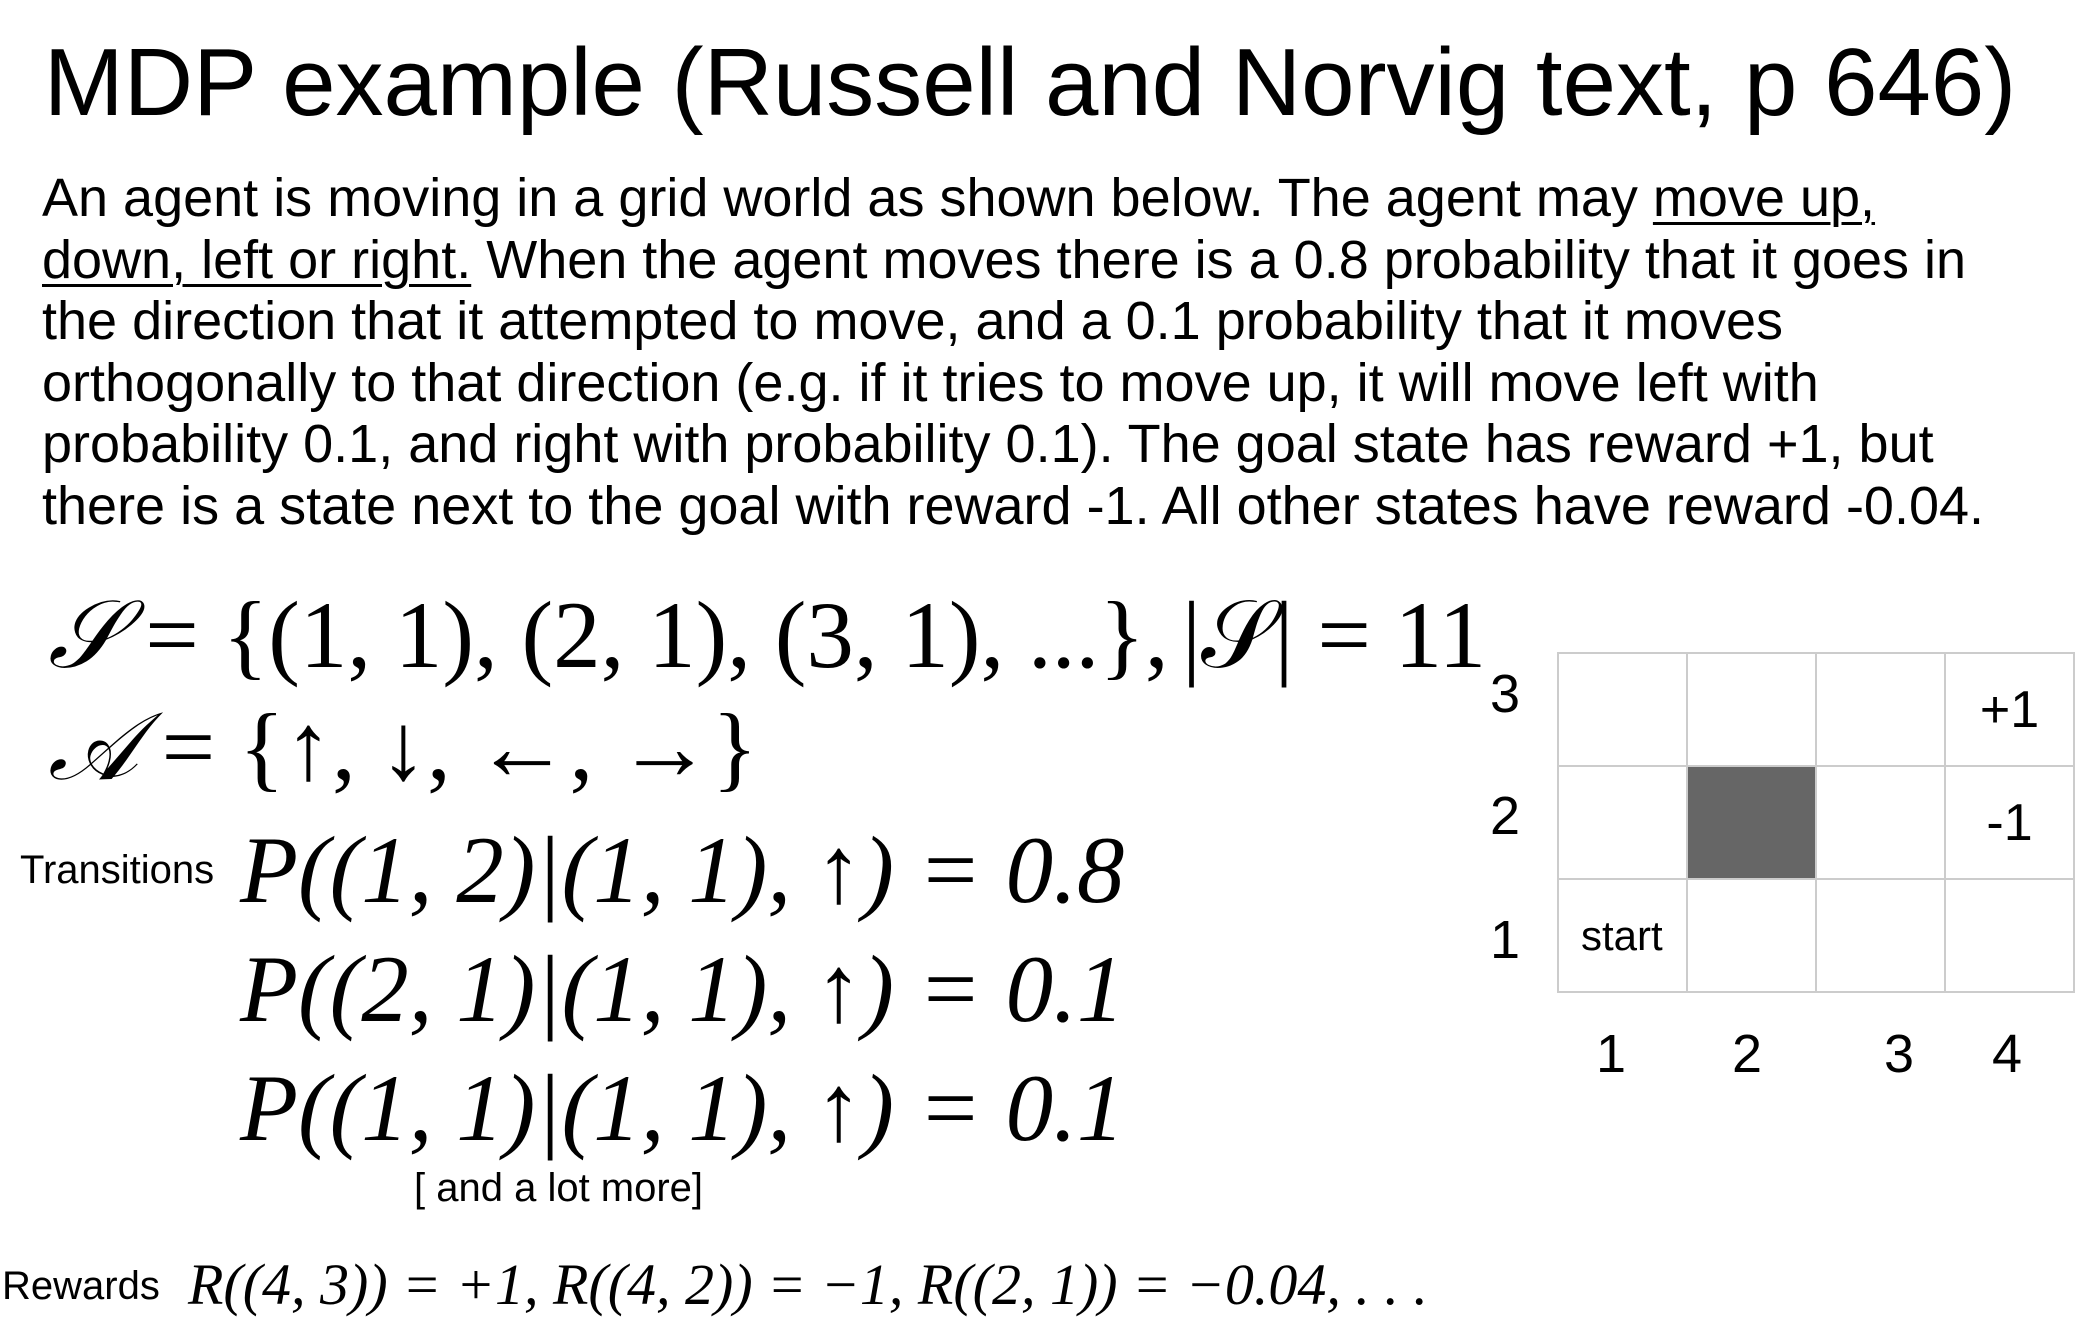  Describe the element at coordinates (1334, 635) in the screenshot. I see `state-count-formula: |𝒮| = 11` at that location.